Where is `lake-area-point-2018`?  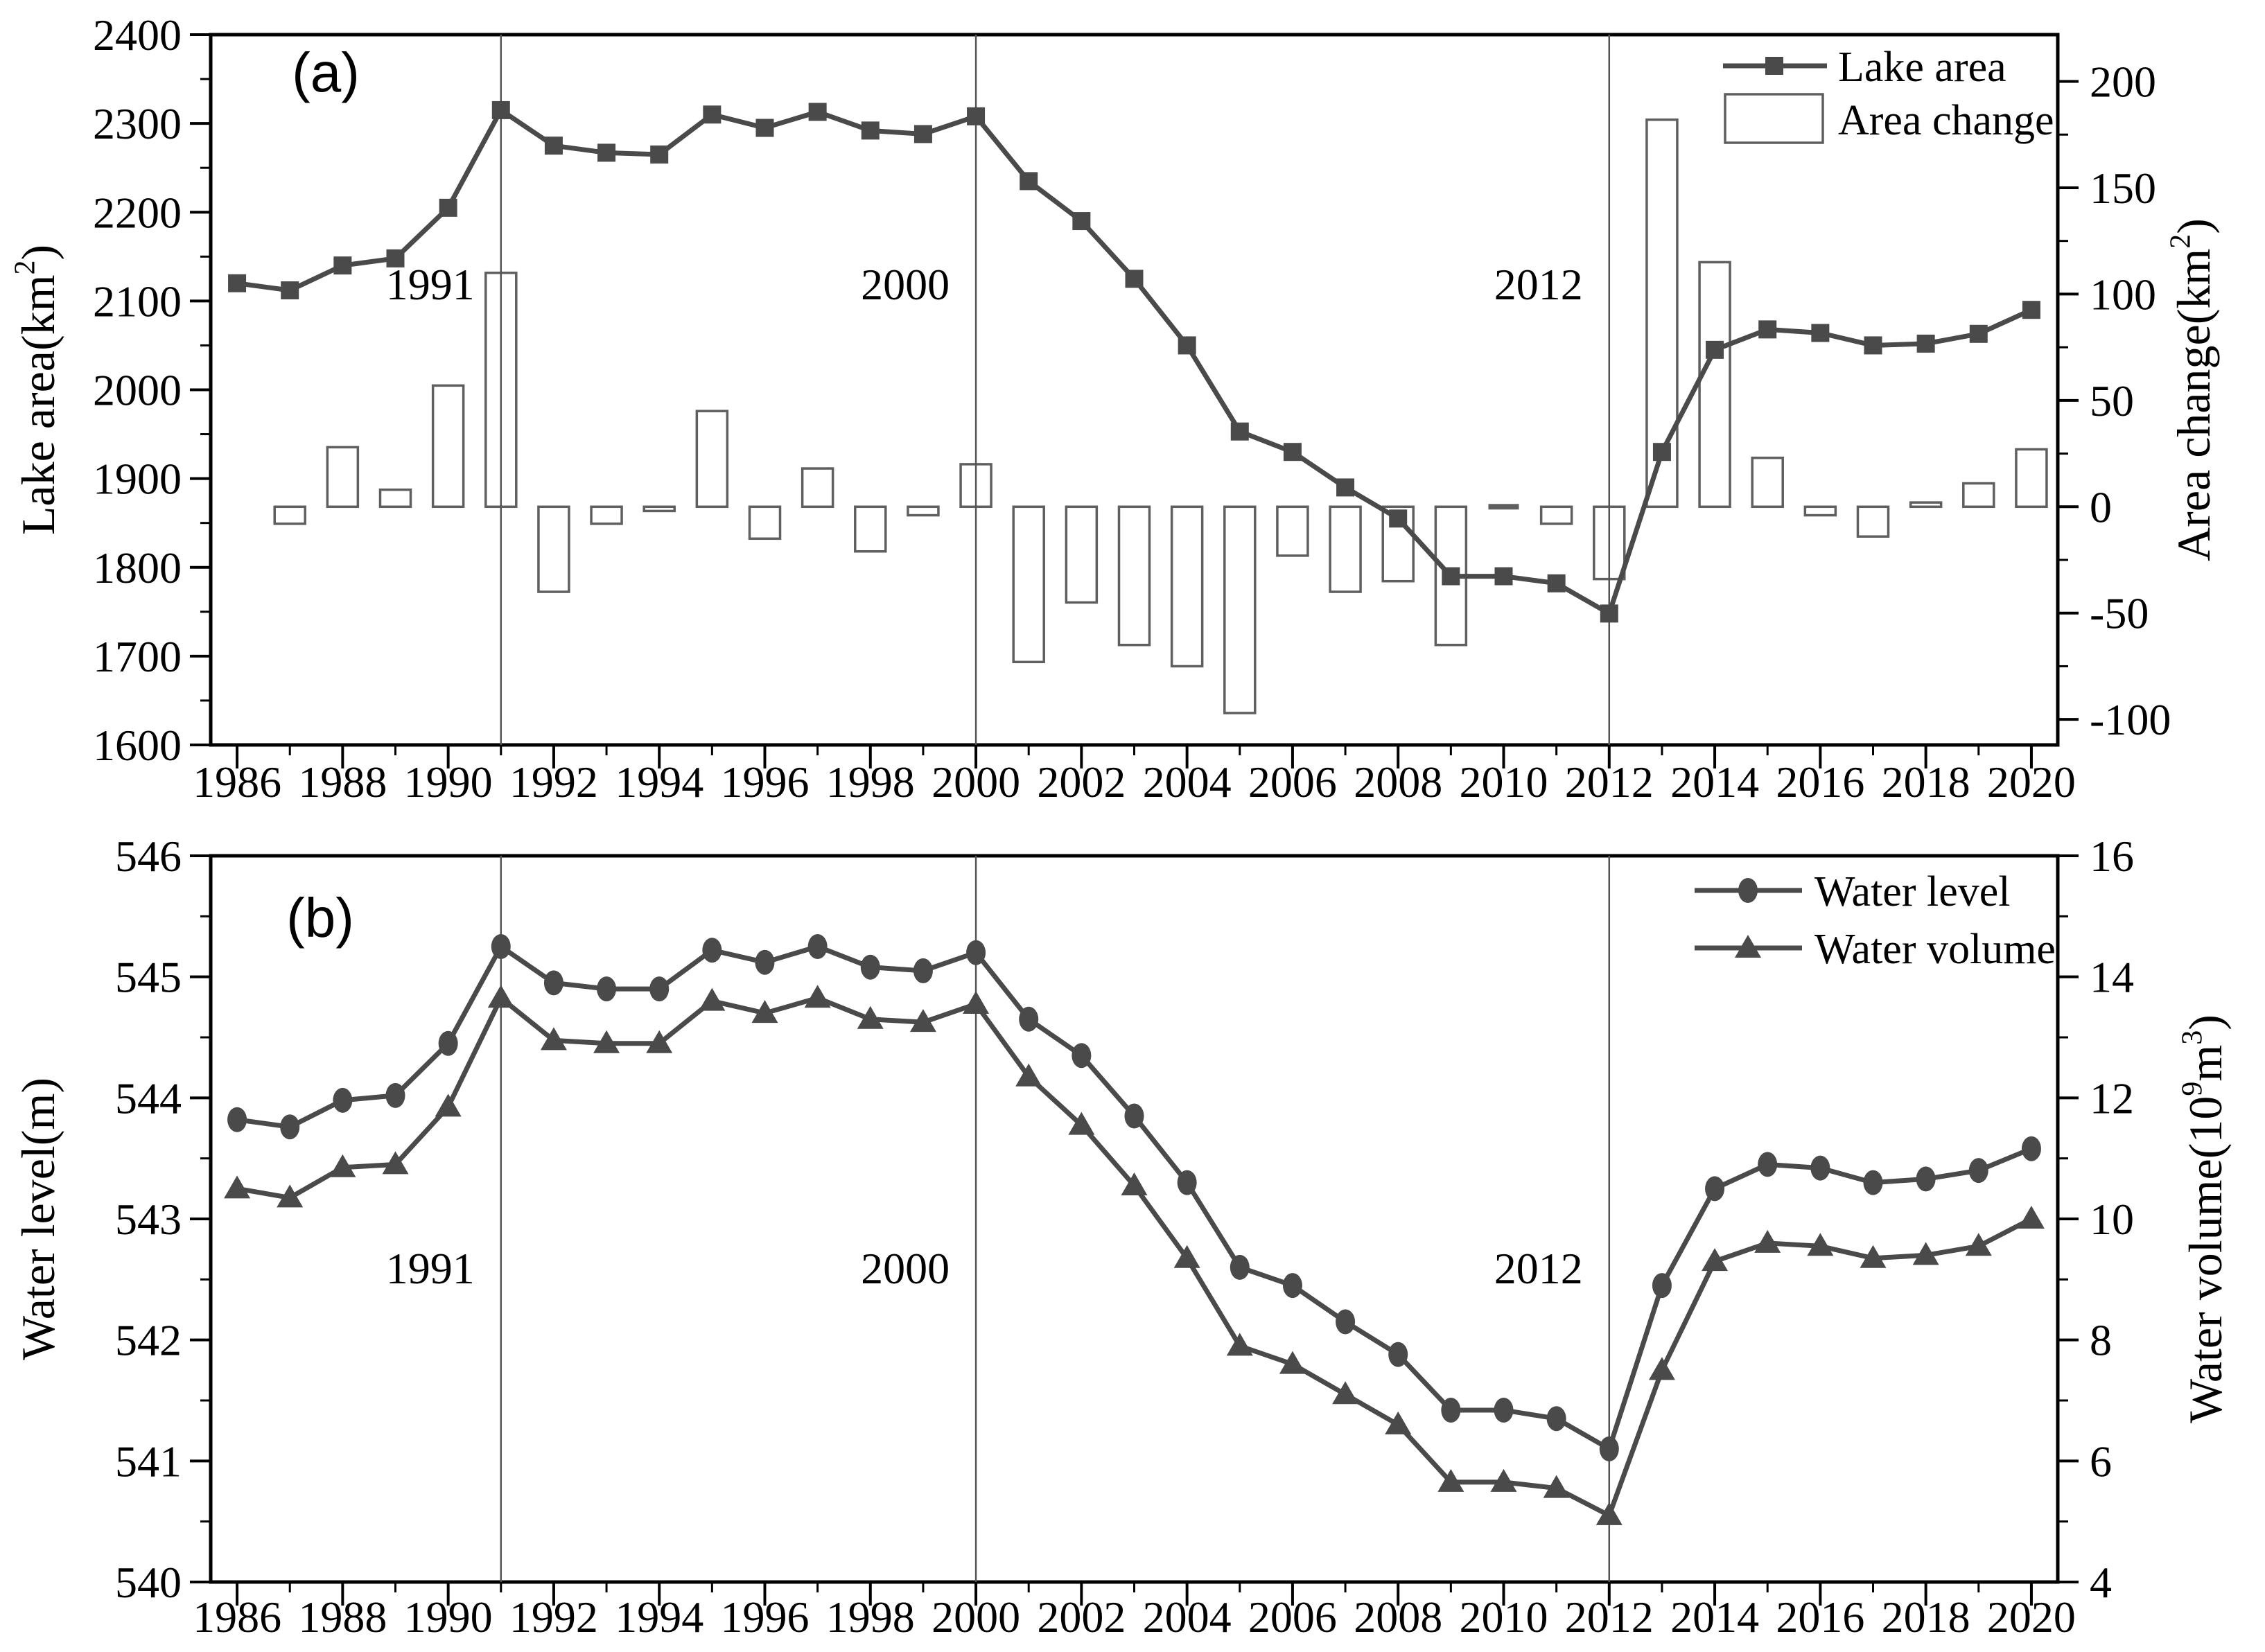 lake-area-point-2018 is located at coordinates (1925, 343).